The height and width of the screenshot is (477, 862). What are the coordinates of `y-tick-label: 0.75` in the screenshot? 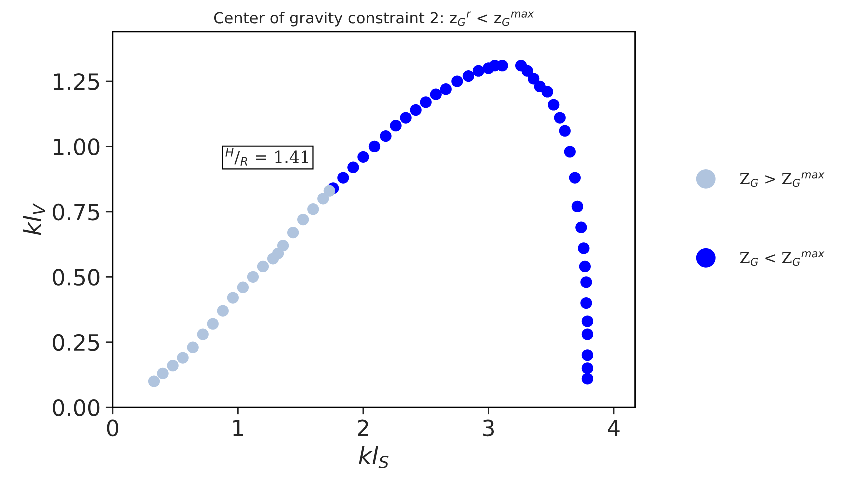 It's located at (76, 212).